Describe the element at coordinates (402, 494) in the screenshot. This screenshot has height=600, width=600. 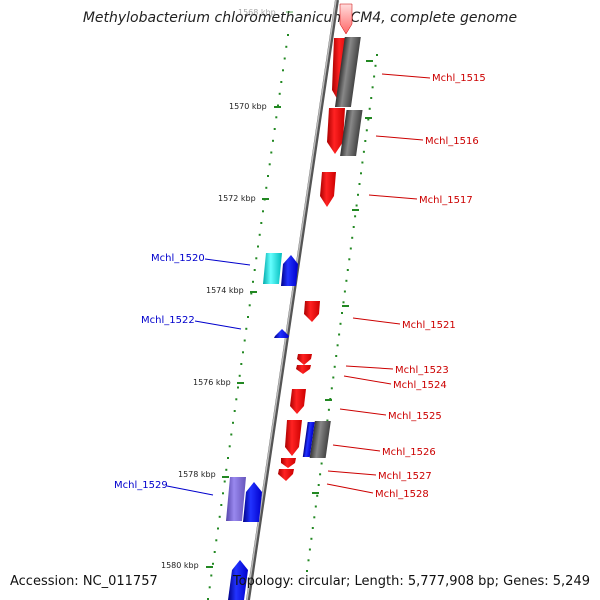
I see `gene-label-mchl-1528: Mchl_1528` at that location.